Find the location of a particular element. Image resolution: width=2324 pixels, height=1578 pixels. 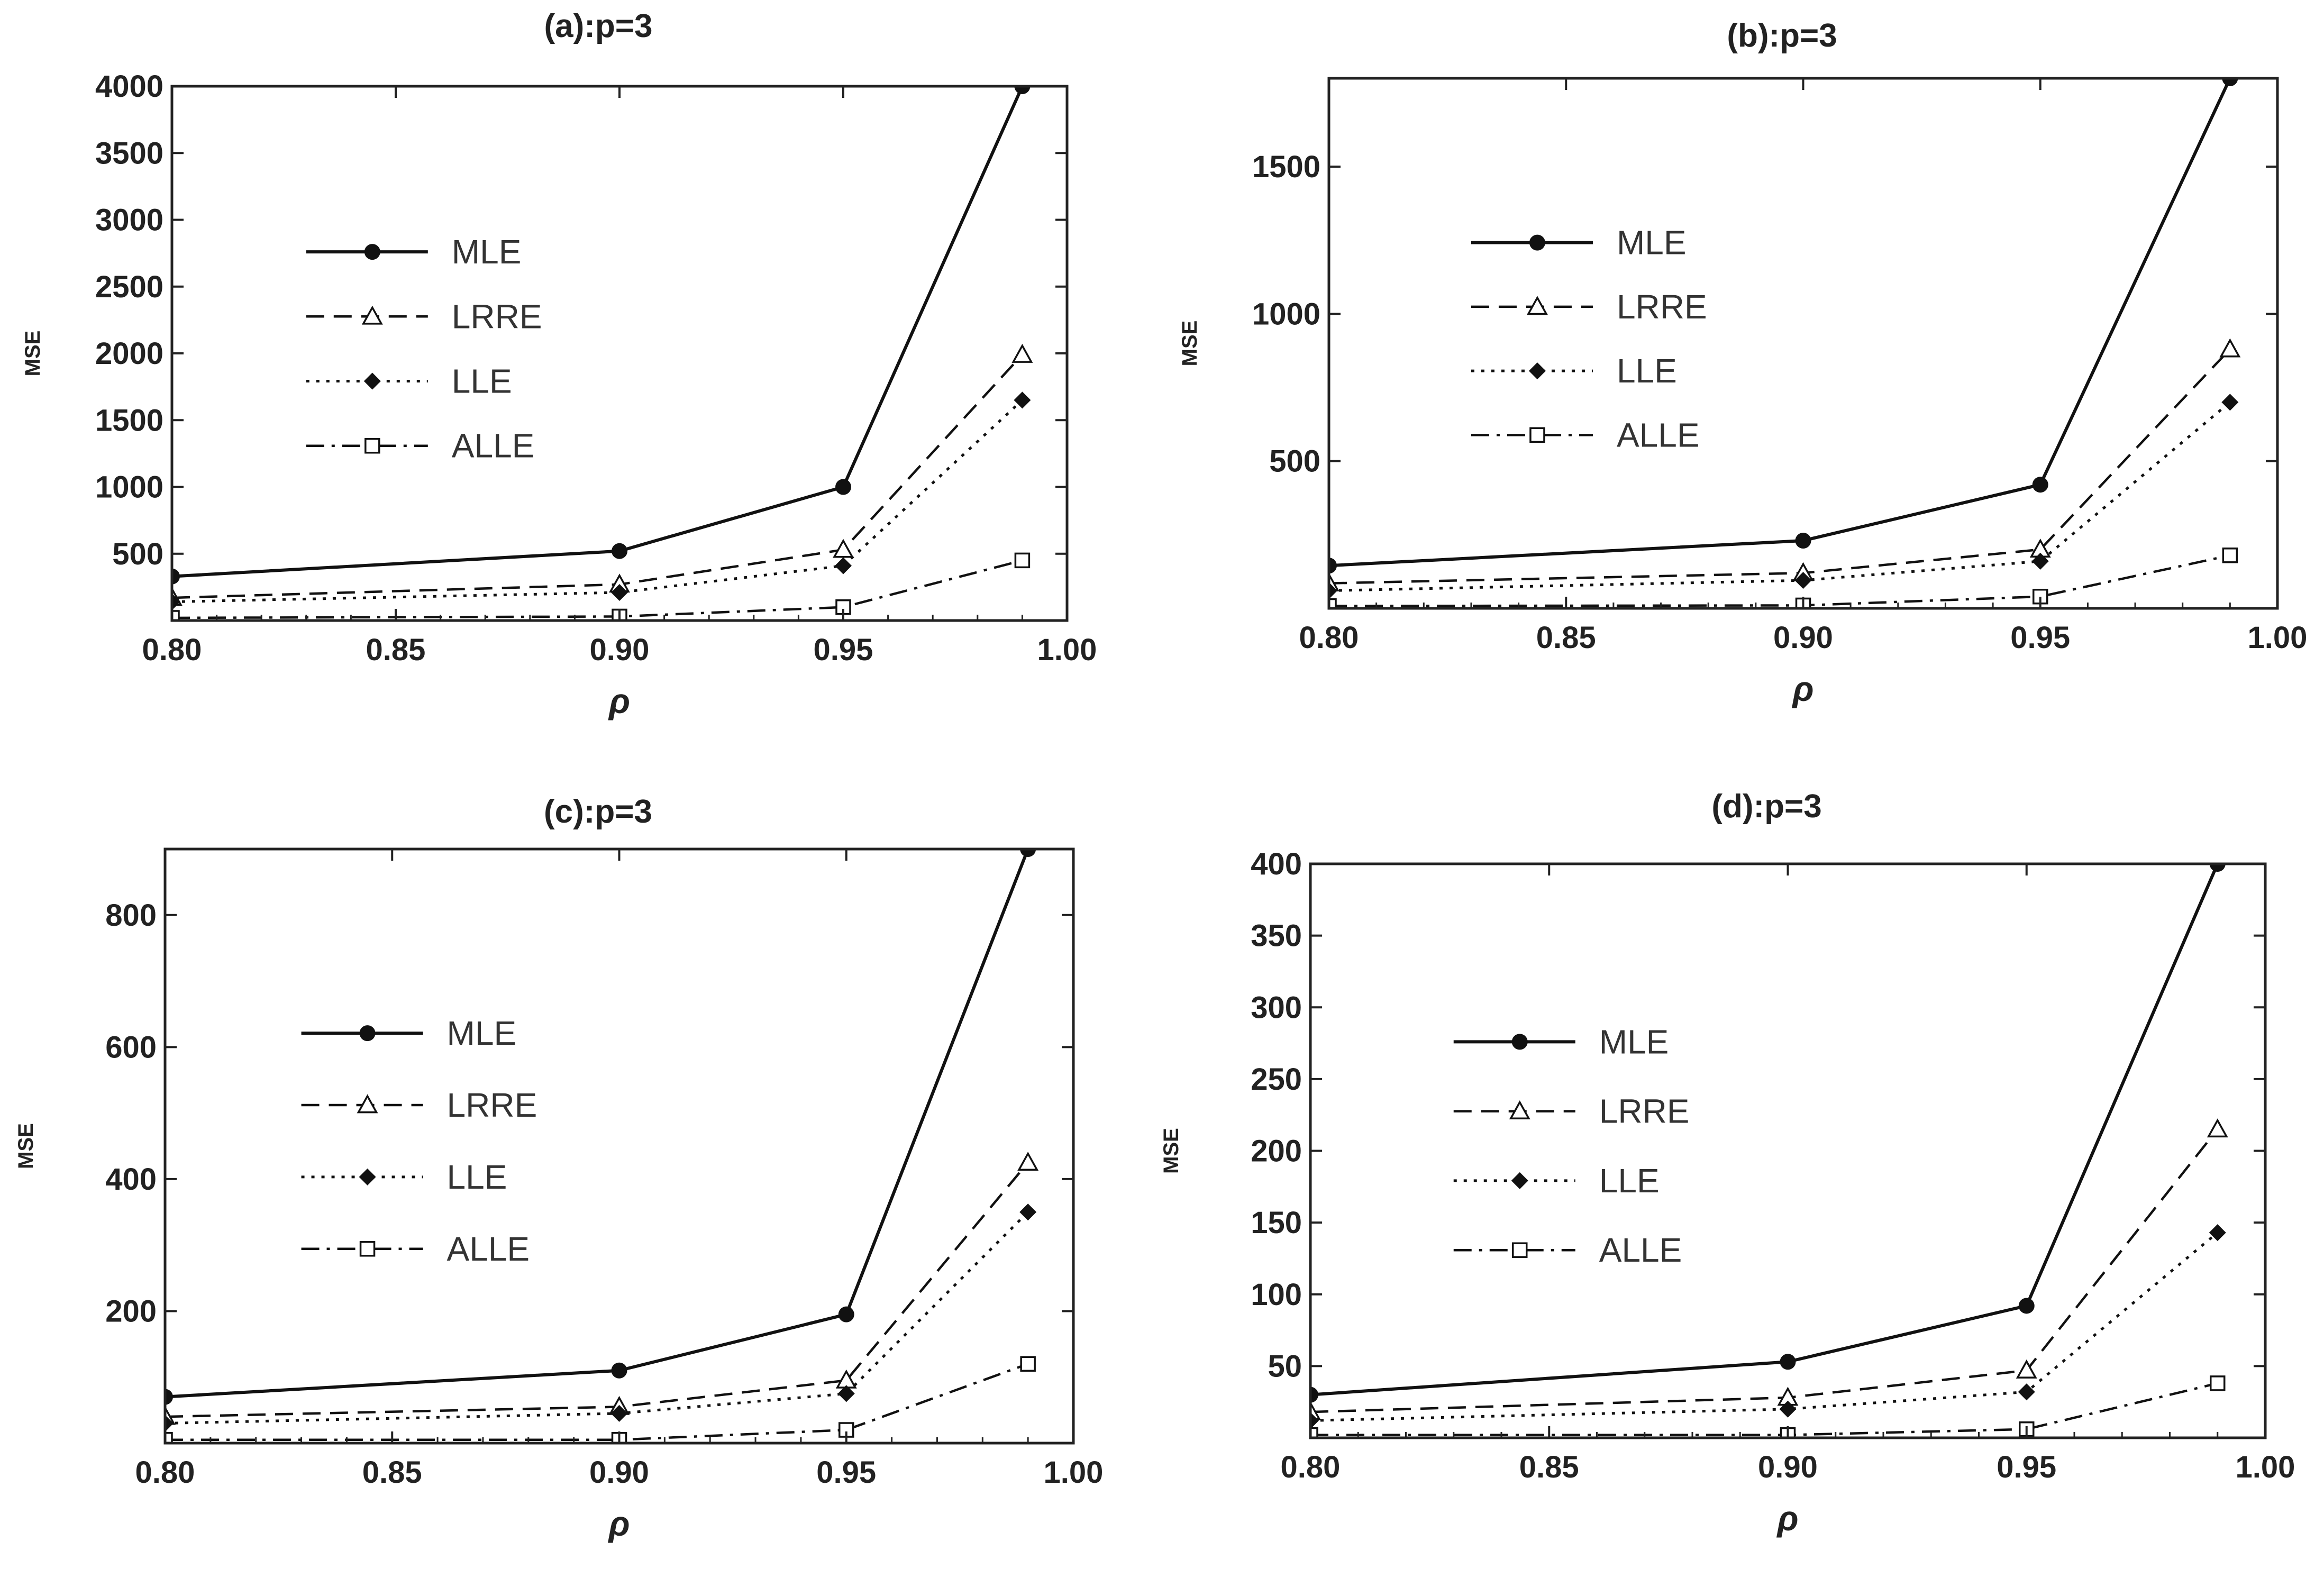

chart-title: (d):p=3 is located at coordinates (1766, 806).